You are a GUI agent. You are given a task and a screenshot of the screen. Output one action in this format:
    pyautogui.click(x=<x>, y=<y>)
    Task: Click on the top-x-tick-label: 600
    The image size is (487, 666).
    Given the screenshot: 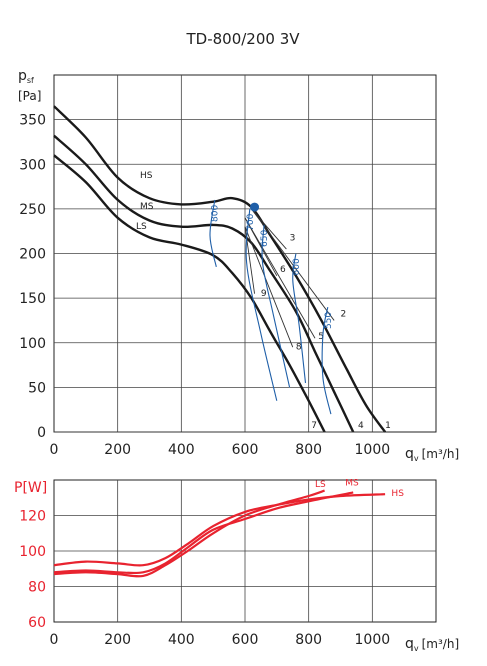 What is the action you would take?
    pyautogui.click(x=245, y=450)
    